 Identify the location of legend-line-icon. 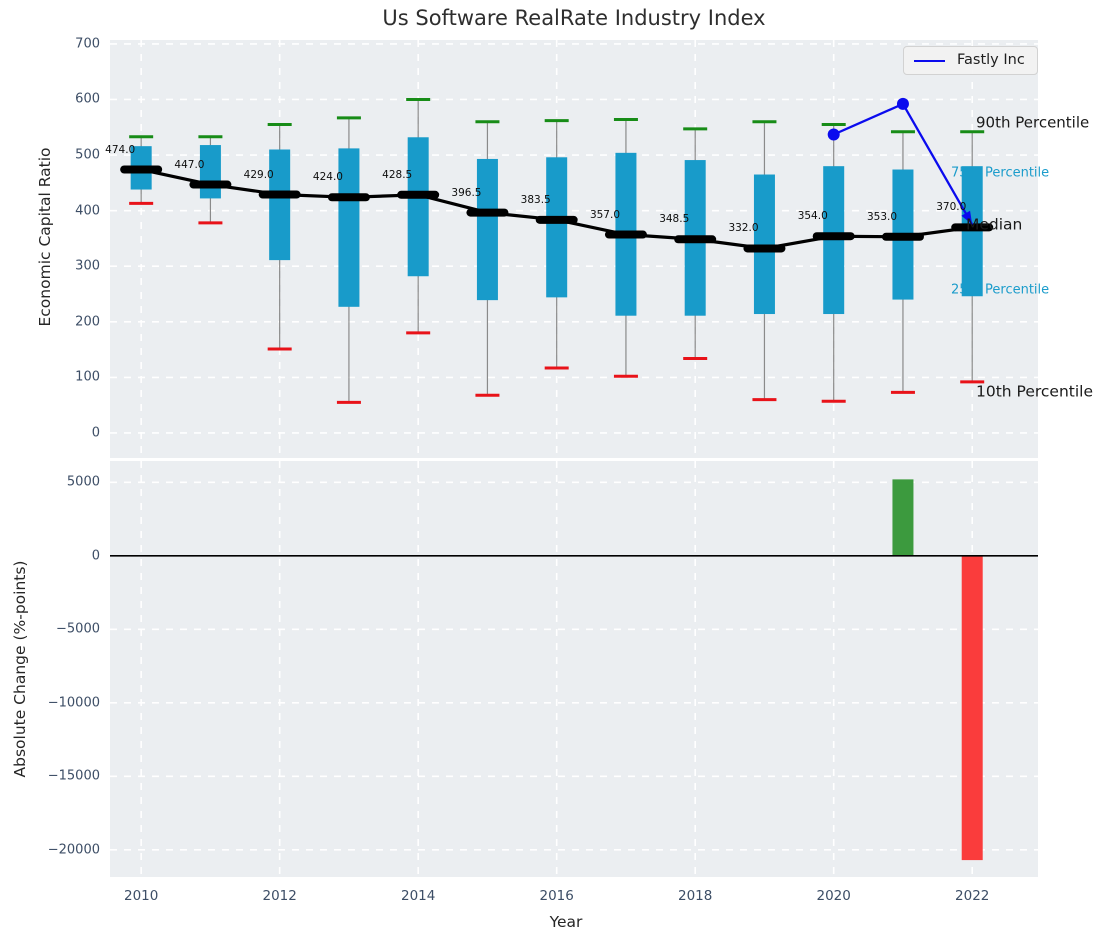
(929, 60).